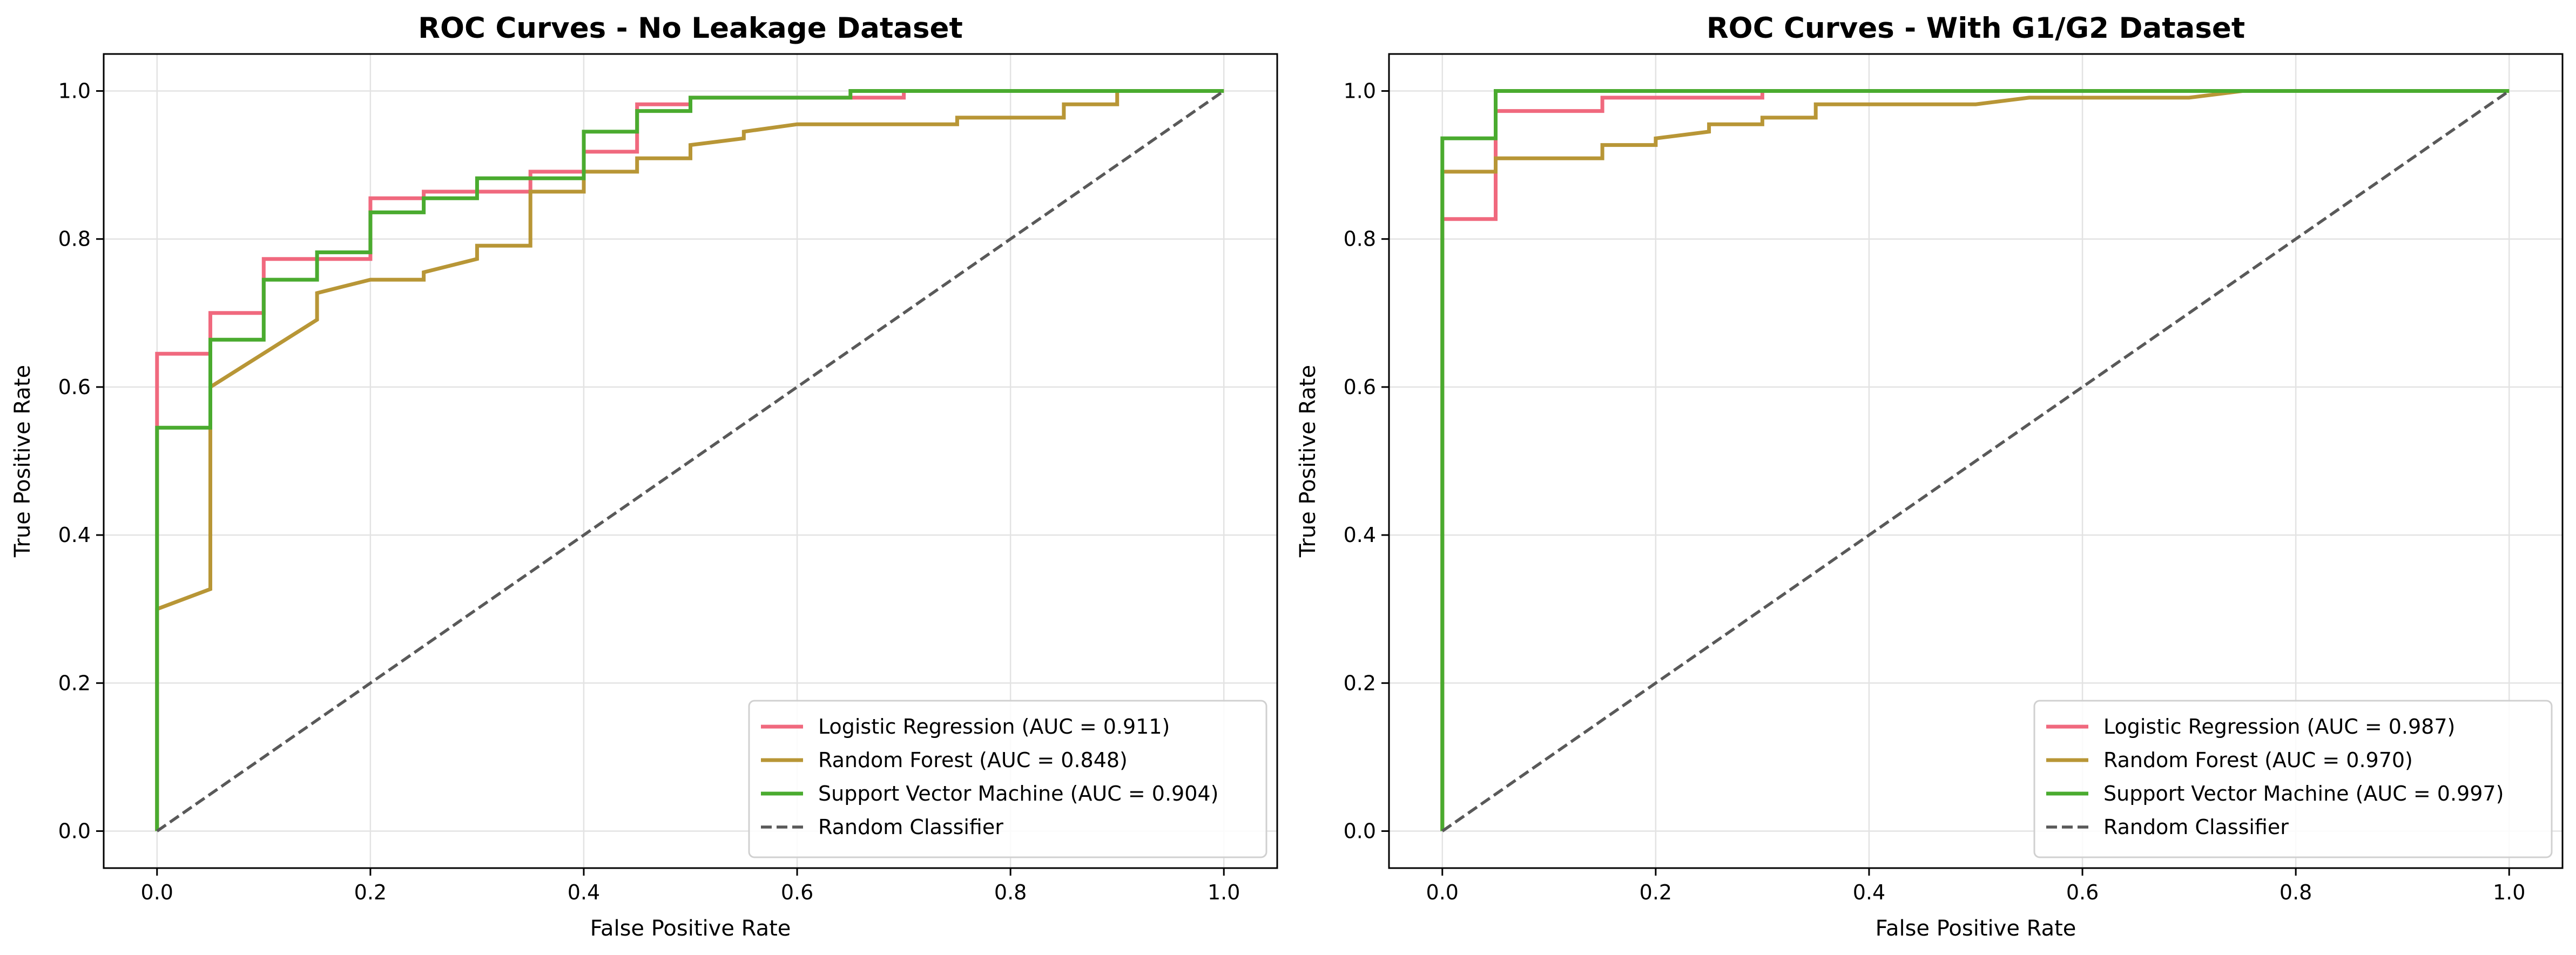  What do you see at coordinates (2303, 793) in the screenshot?
I see `legend-entry: Support Vector Machine (AUC = 0.997)` at bounding box center [2303, 793].